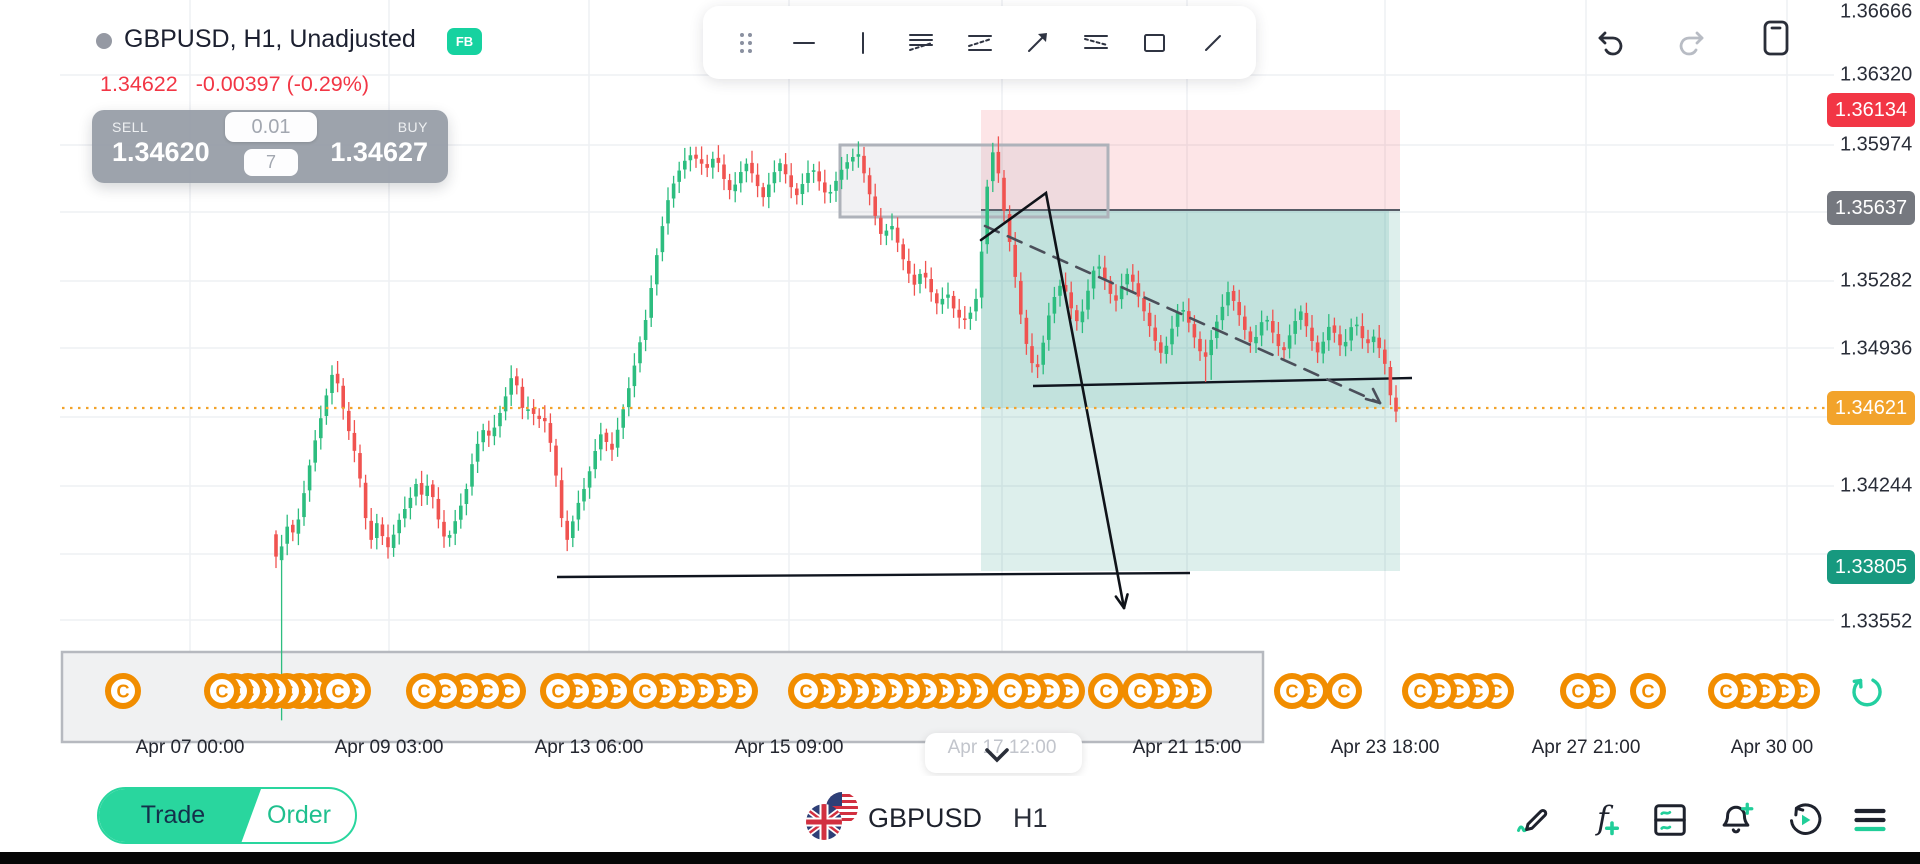 The width and height of the screenshot is (1920, 864). I want to click on price-axis-label: 1.36320, so click(1876, 74).